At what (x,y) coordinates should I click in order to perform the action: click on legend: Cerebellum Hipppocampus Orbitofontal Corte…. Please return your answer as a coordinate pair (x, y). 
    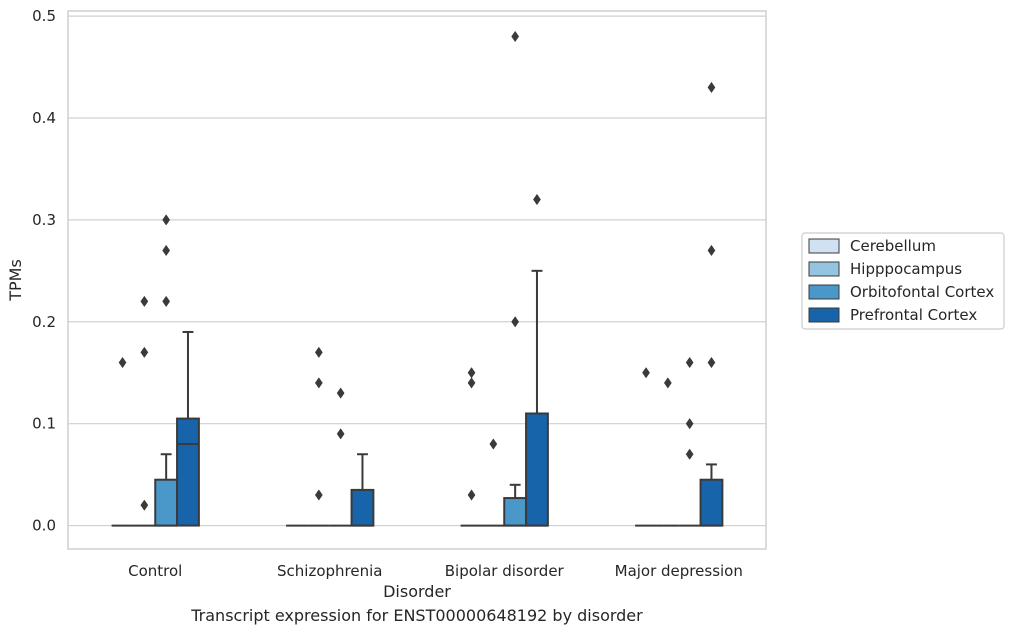
    Looking at the image, I should click on (903, 281).